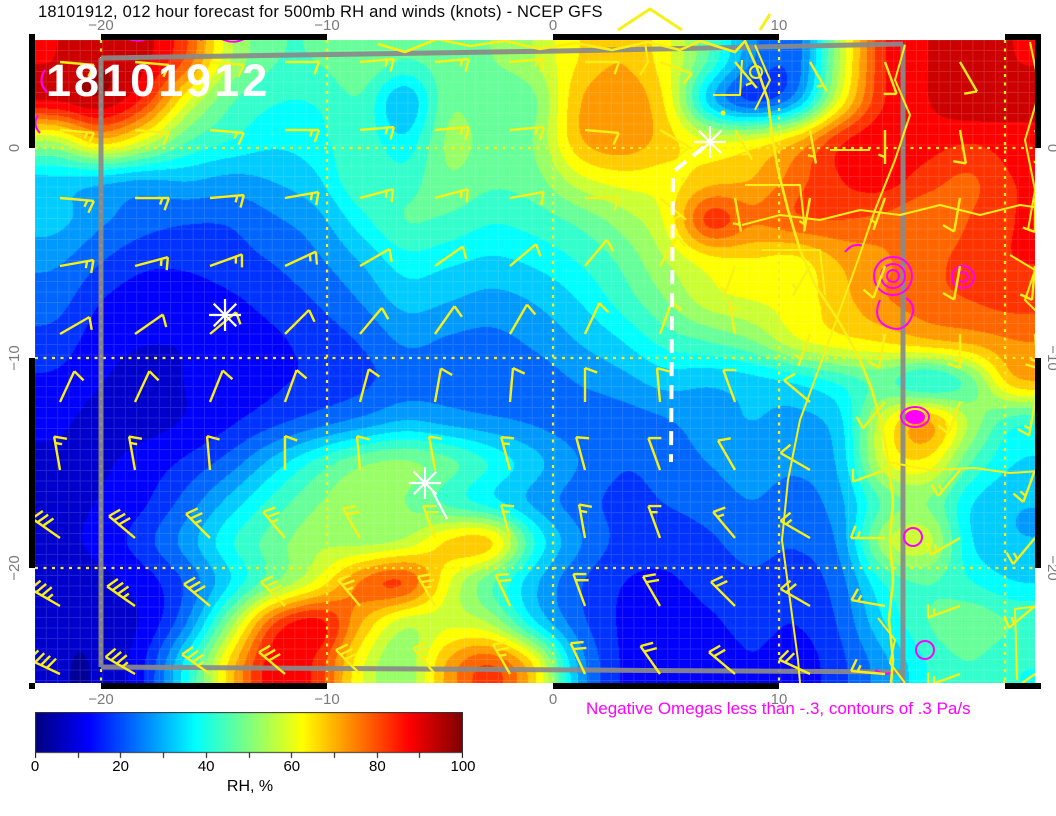  Describe the element at coordinates (377, 766) in the screenshot. I see `colorbar-tick-label: 80` at that location.